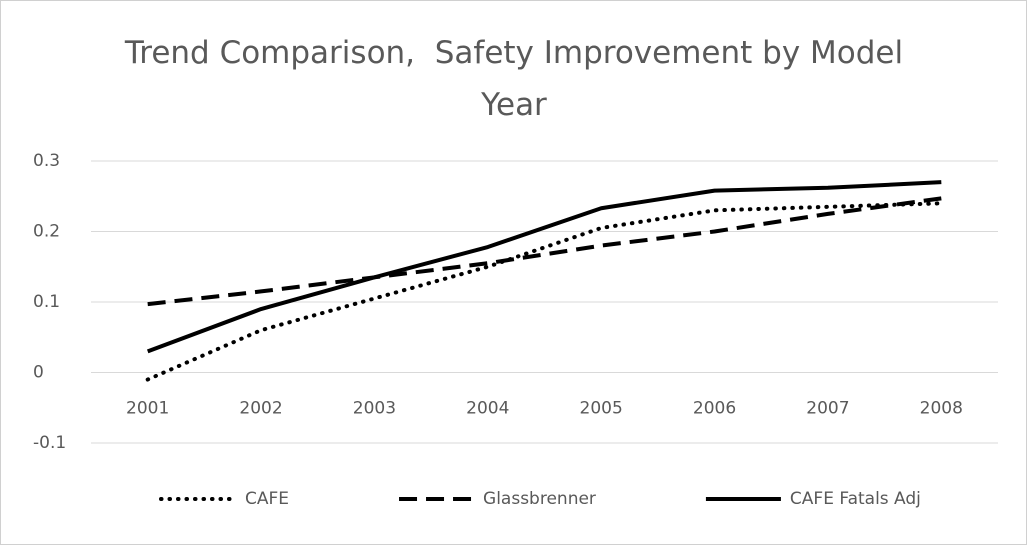 The image size is (1027, 545). What do you see at coordinates (46, 232) in the screenshot?
I see `y-tick-label: 0.2` at bounding box center [46, 232].